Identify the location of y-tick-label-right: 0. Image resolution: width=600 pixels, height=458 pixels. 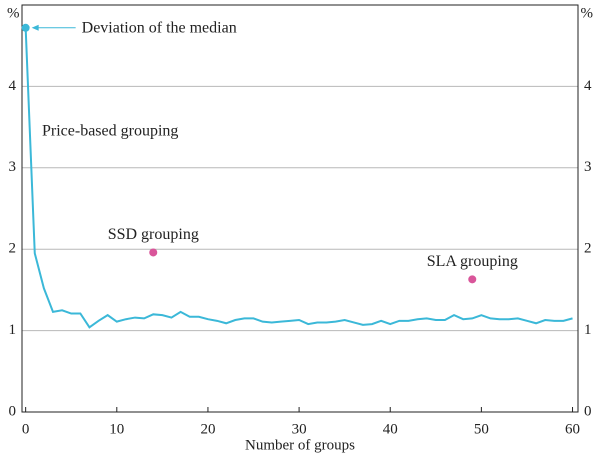
(588, 411).